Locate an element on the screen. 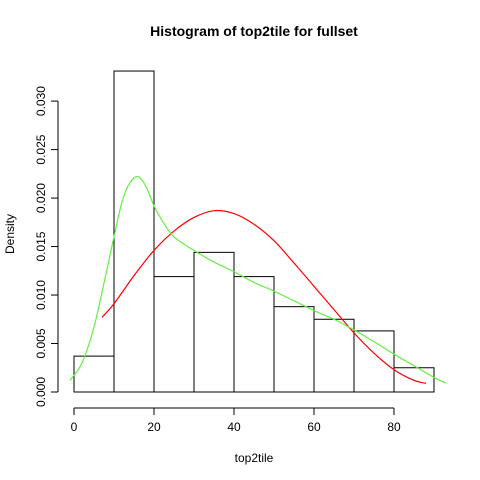 The height and width of the screenshot is (480, 480). y-tick-label-2: 0.010 is located at coordinates (41, 295).